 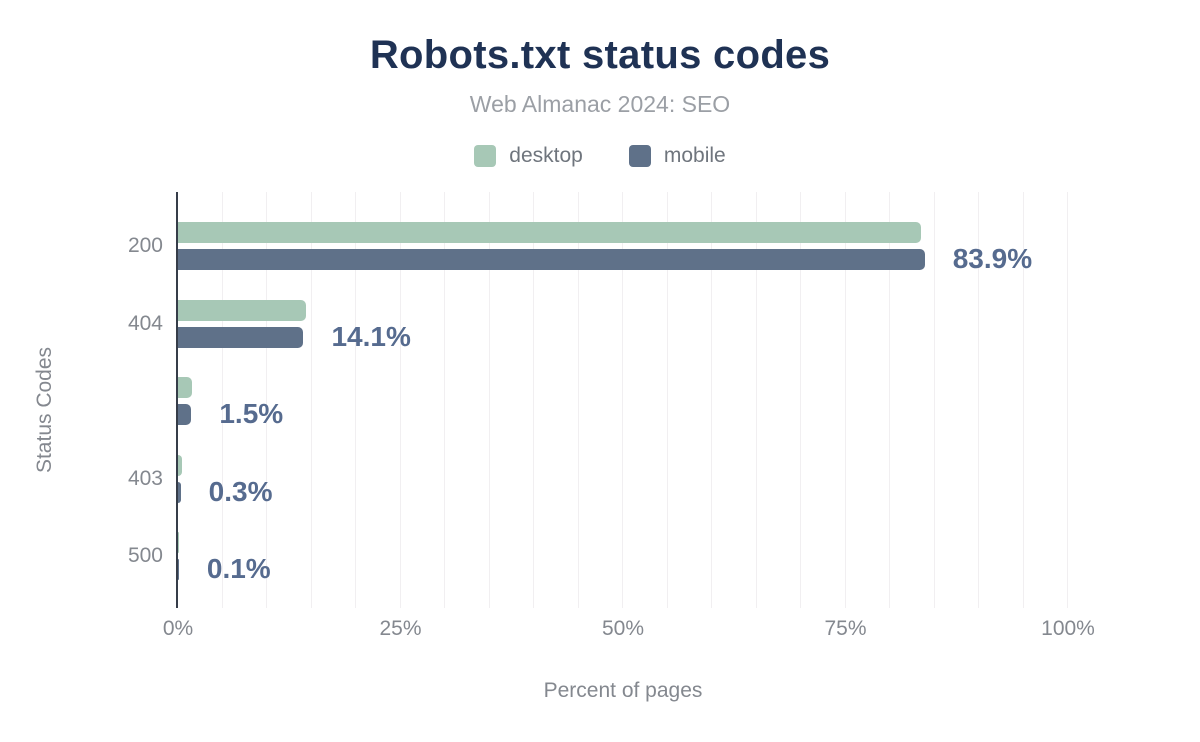 I want to click on mobile-swatch-icon, so click(x=639, y=156).